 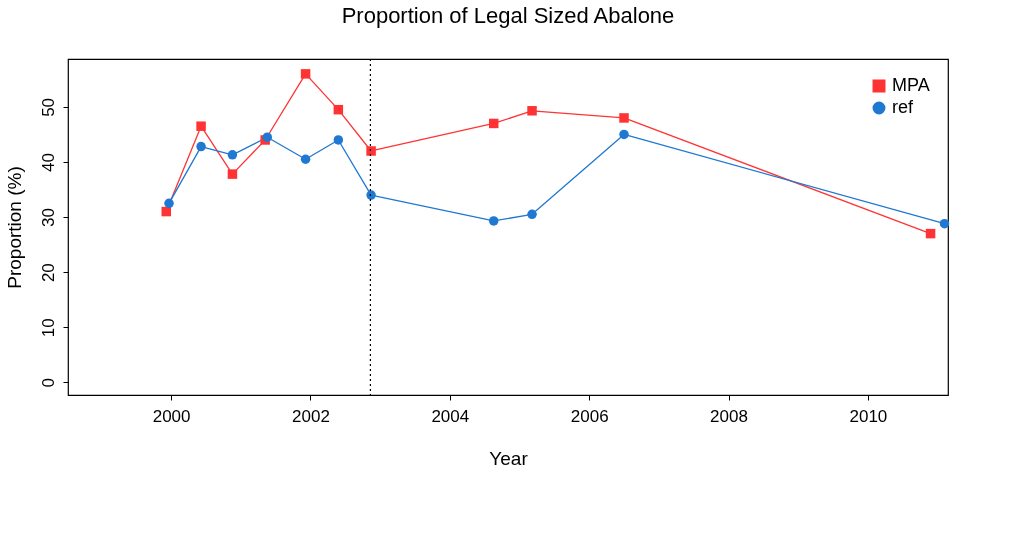 What do you see at coordinates (508, 16) in the screenshot?
I see `chart-title: Proportion of Legal Sized Abalone` at bounding box center [508, 16].